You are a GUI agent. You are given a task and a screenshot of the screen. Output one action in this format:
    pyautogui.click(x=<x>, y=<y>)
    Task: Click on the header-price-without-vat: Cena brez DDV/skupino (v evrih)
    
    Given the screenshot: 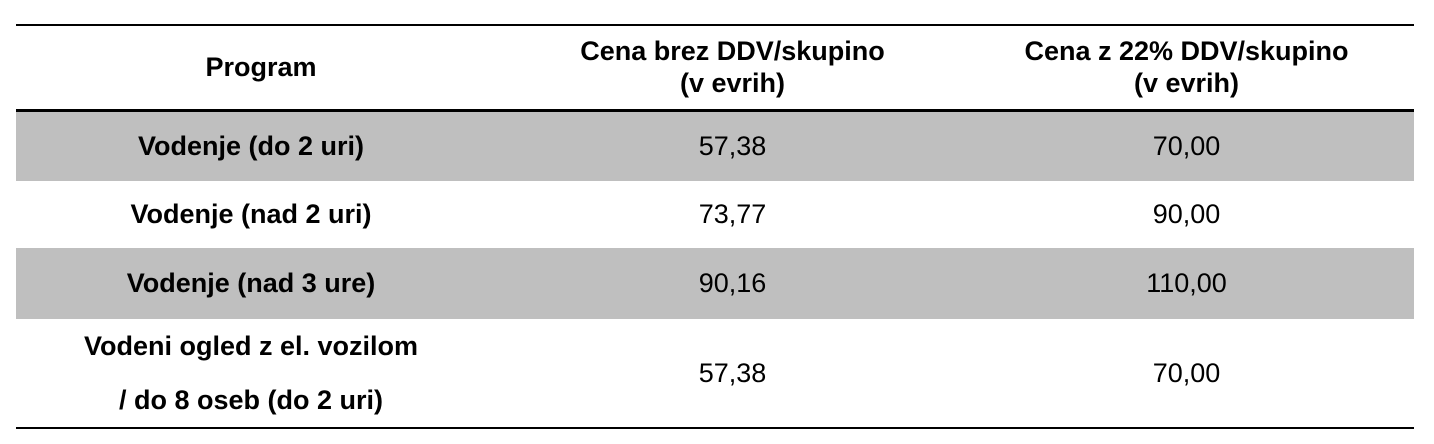 What is the action you would take?
    pyautogui.click(x=732, y=68)
    